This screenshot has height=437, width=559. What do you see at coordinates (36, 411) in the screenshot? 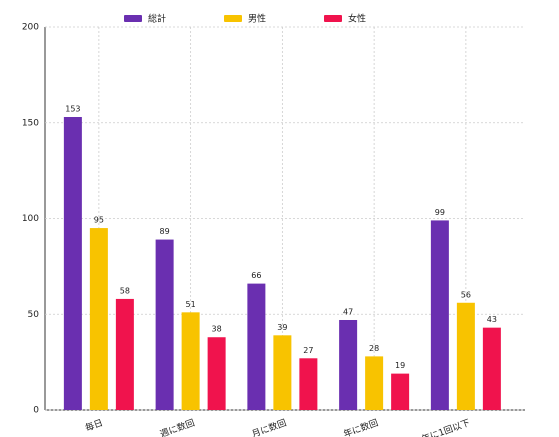
I see `y-tick-label: 0` at bounding box center [36, 411].